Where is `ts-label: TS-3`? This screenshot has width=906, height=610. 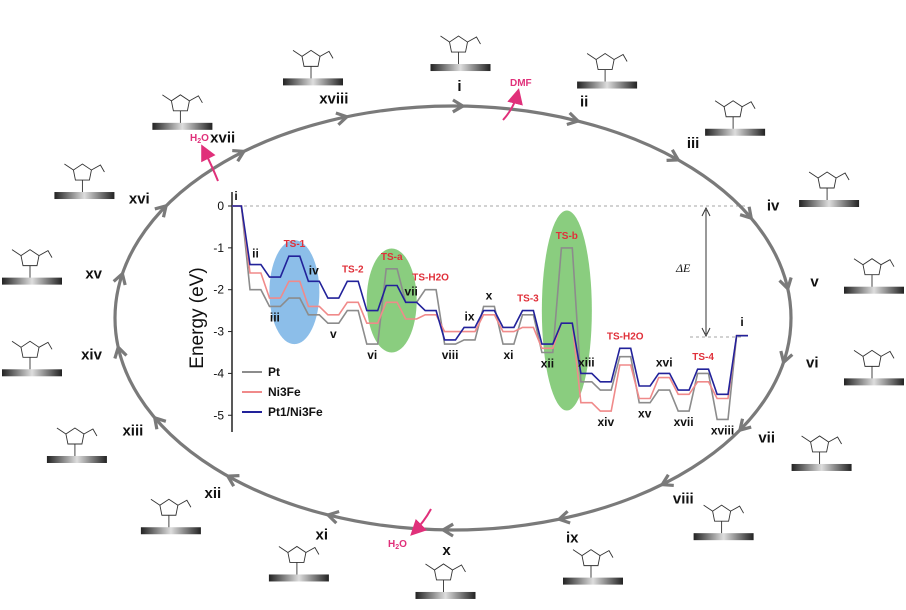 ts-label: TS-3 is located at coordinates (528, 299).